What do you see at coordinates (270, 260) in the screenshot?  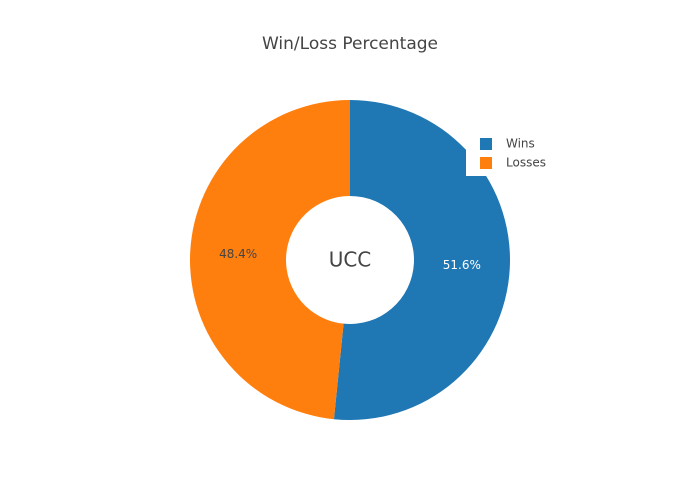 I see `pie-slice` at bounding box center [270, 260].